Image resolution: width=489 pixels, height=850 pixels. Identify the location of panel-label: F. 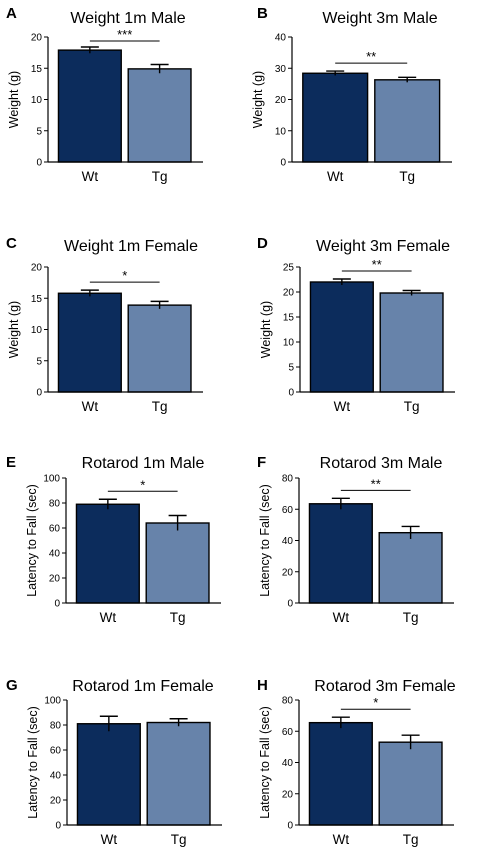
(261, 462).